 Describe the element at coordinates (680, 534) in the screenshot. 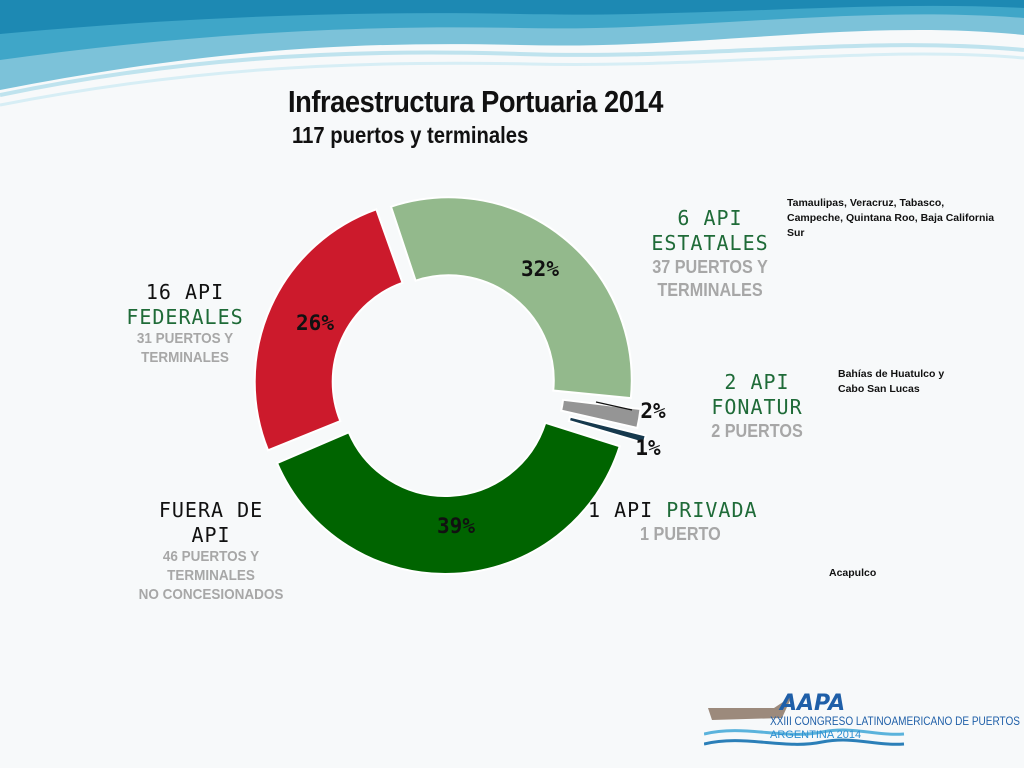

I see `privada-detail: 1 PUERTO` at that location.